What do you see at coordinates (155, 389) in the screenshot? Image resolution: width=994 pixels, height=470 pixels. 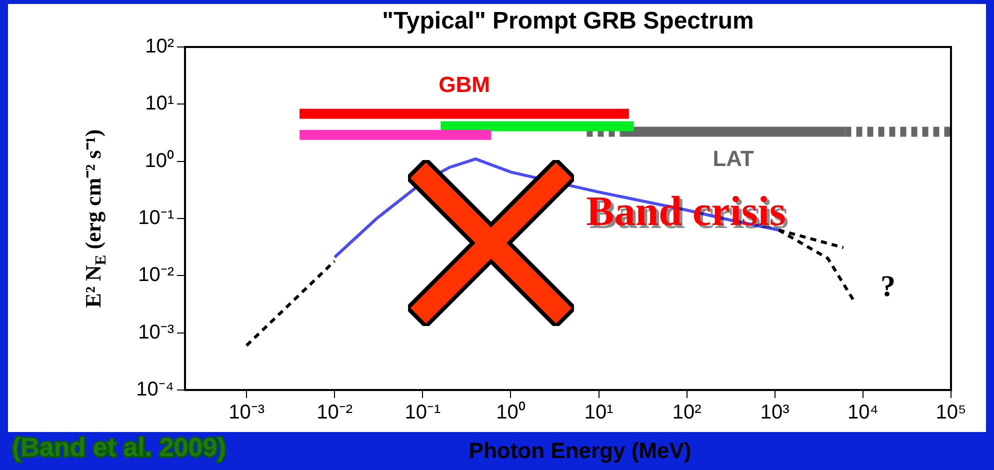 I see `y-tick-label: 10⁻⁴` at bounding box center [155, 389].